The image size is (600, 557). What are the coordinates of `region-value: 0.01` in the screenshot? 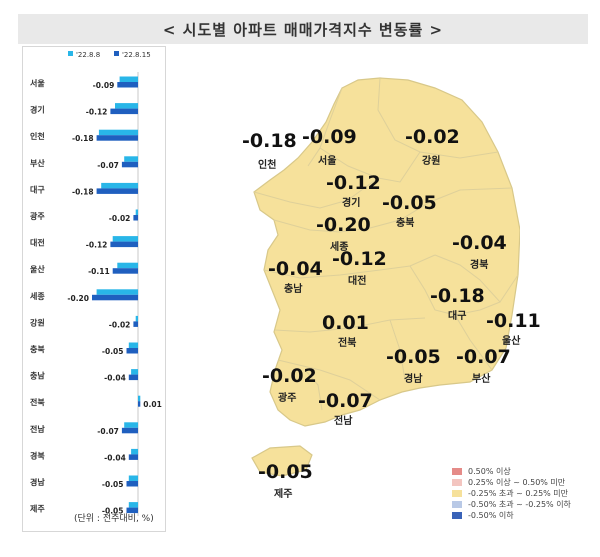 It's located at (345, 323).